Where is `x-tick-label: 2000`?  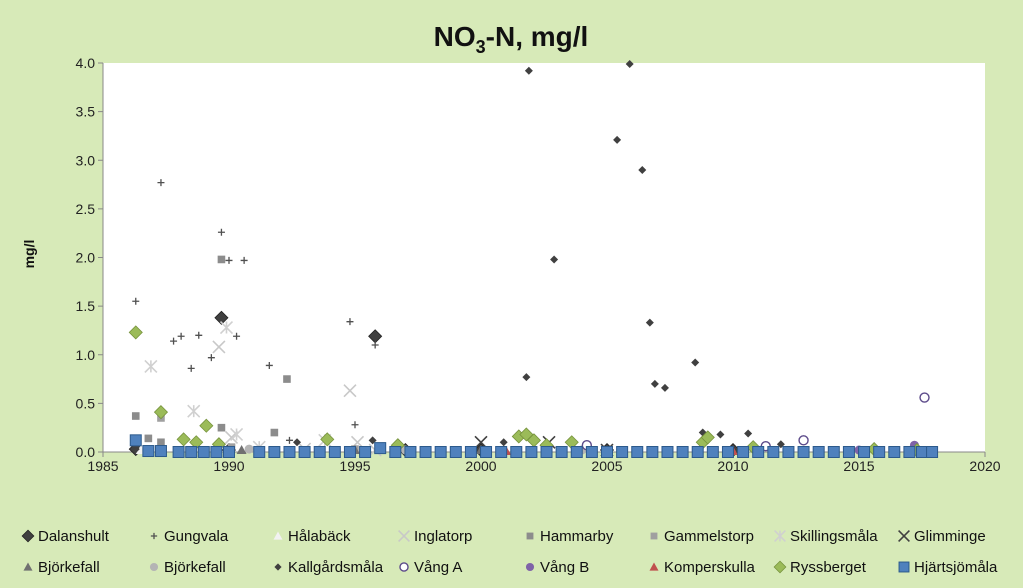
x-tick-label: 2000 is located at coordinates (480, 466).